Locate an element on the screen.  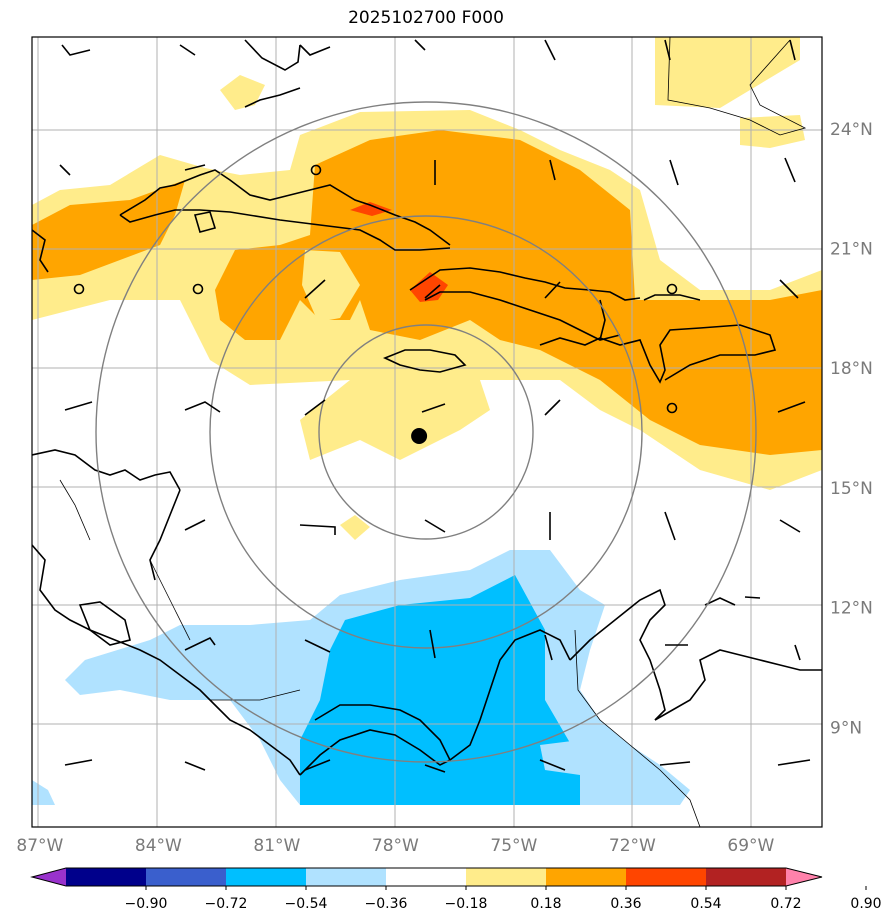
colorbar-extend-low is located at coordinates (49, 877).